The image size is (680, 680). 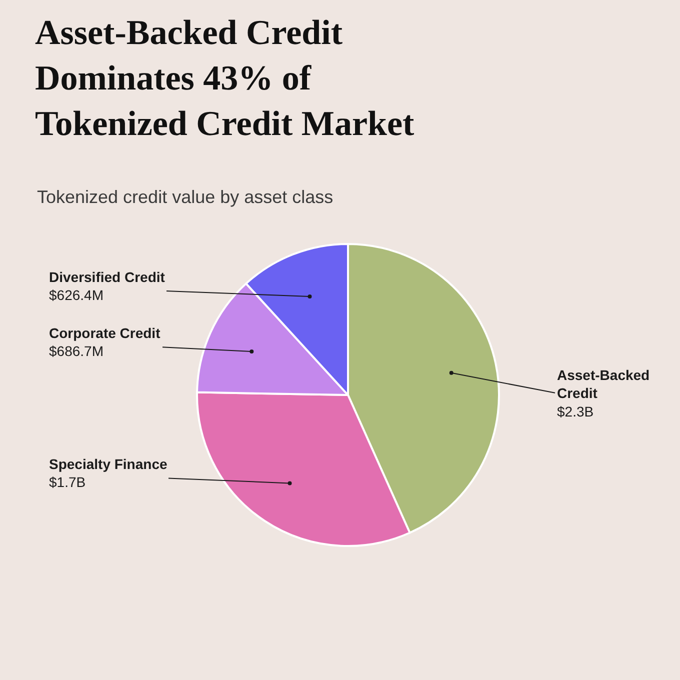 I want to click on data-label: $2.3B, so click(x=575, y=411).